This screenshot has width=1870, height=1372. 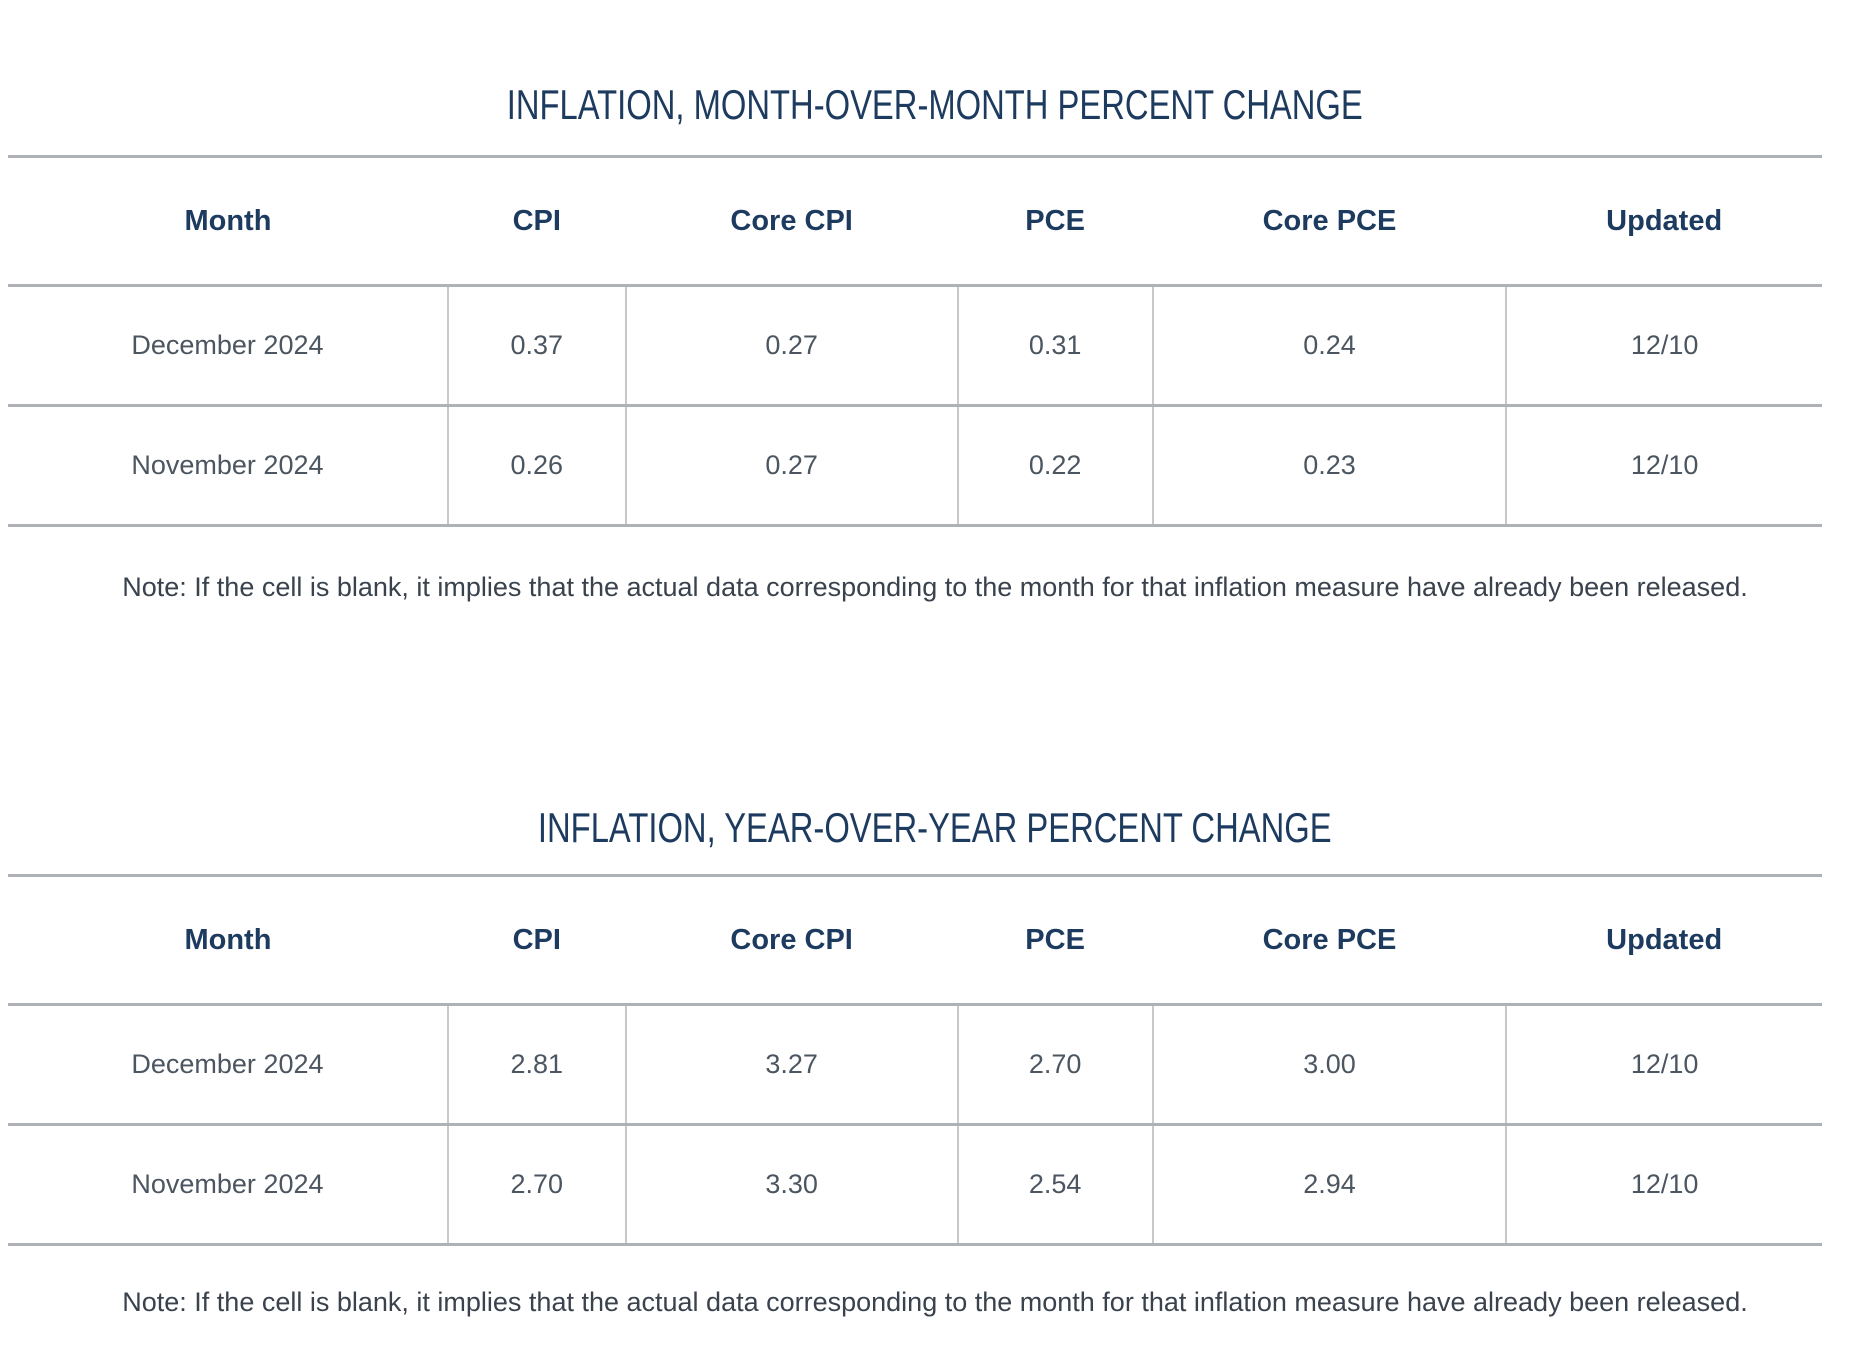 I want to click on cell-core-pce: 0.24, so click(x=1329, y=346).